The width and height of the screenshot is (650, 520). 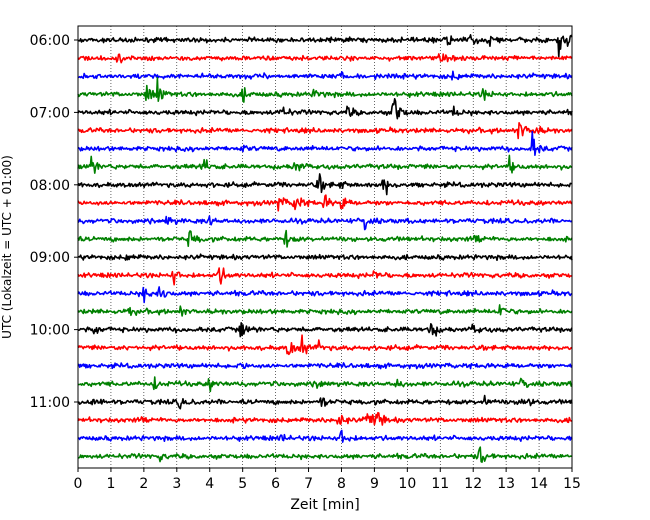 What do you see at coordinates (78, 484) in the screenshot?
I see `x-tick-label: 0` at bounding box center [78, 484].